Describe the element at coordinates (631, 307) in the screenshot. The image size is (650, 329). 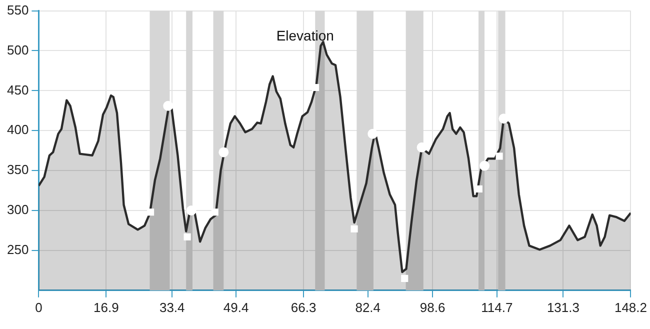
I see `x-tick-label: 148.2` at that location.